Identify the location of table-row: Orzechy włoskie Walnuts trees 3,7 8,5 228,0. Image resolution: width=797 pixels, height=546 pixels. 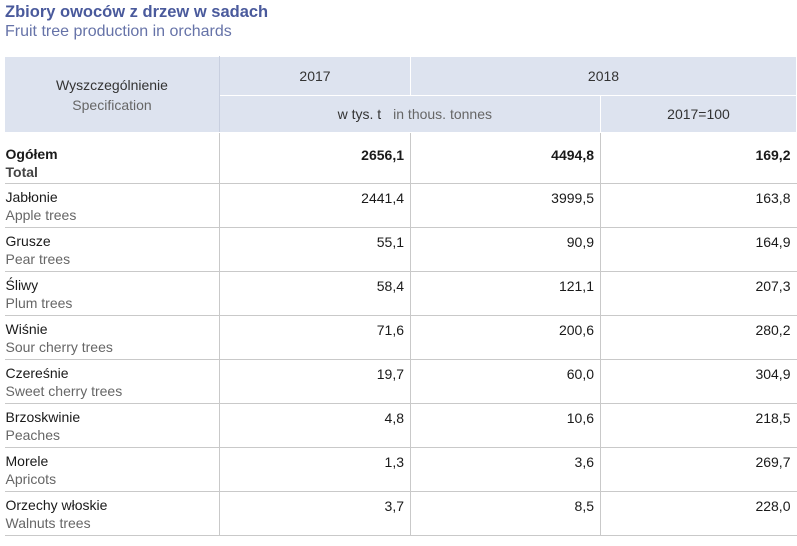
(400, 513).